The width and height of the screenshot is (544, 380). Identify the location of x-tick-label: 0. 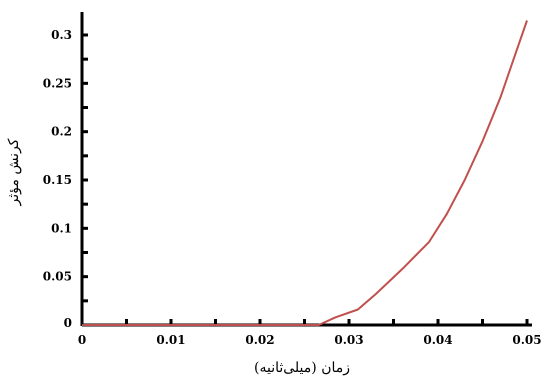
(82, 340).